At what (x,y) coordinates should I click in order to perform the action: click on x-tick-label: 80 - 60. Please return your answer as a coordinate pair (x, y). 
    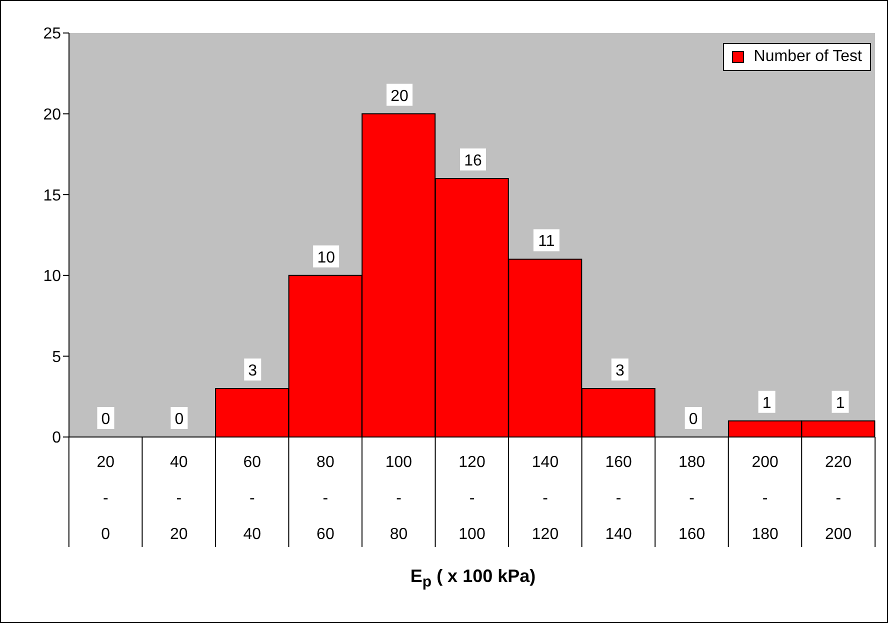
    Looking at the image, I should click on (325, 498).